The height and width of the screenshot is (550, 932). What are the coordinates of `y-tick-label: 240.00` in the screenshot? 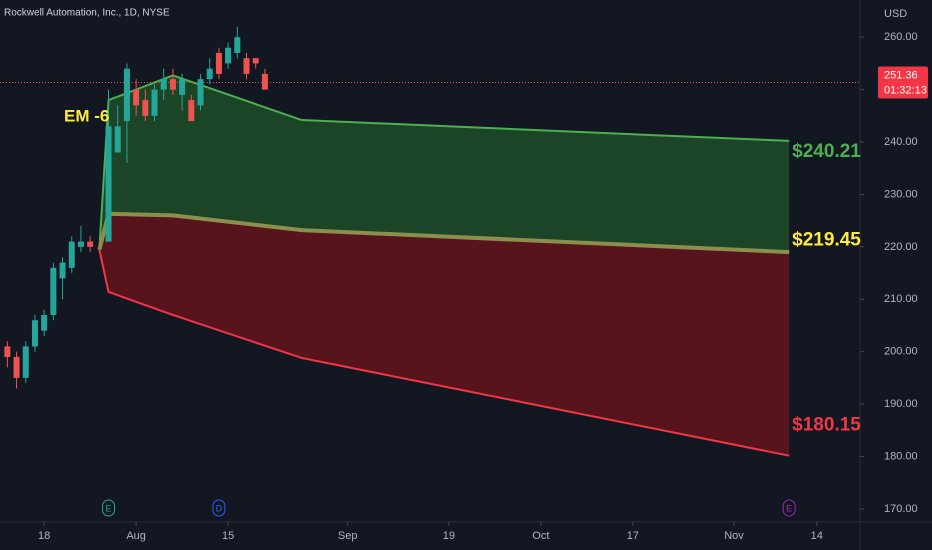 It's located at (901, 142).